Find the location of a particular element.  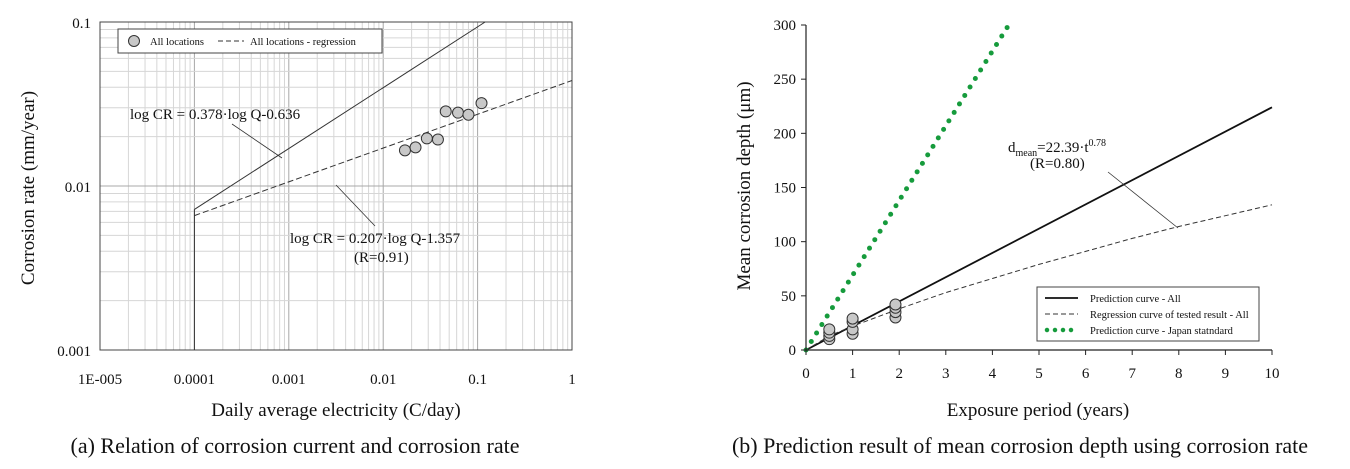

chart-b-equation: dmean=22.39·t0.78 is located at coordinates (1057, 148).